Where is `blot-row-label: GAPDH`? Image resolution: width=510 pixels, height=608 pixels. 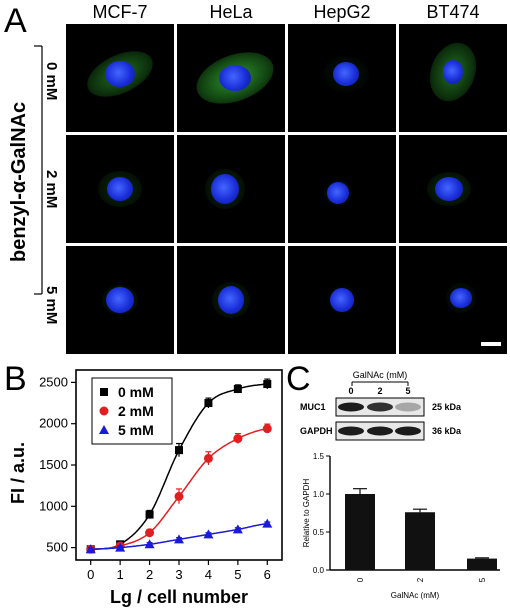 blot-row-label: GAPDH is located at coordinates (316, 431).